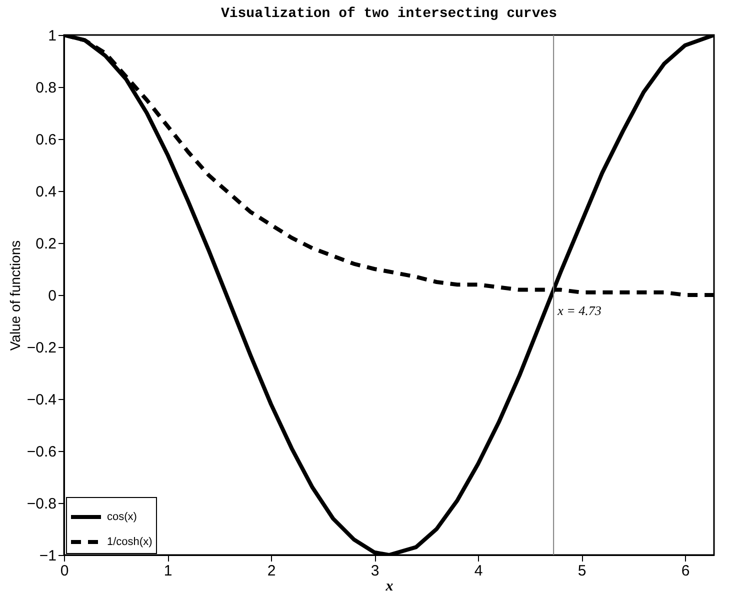 This screenshot has height=606, width=744. What do you see at coordinates (389, 586) in the screenshot?
I see `x-axis-title: x` at bounding box center [389, 586].